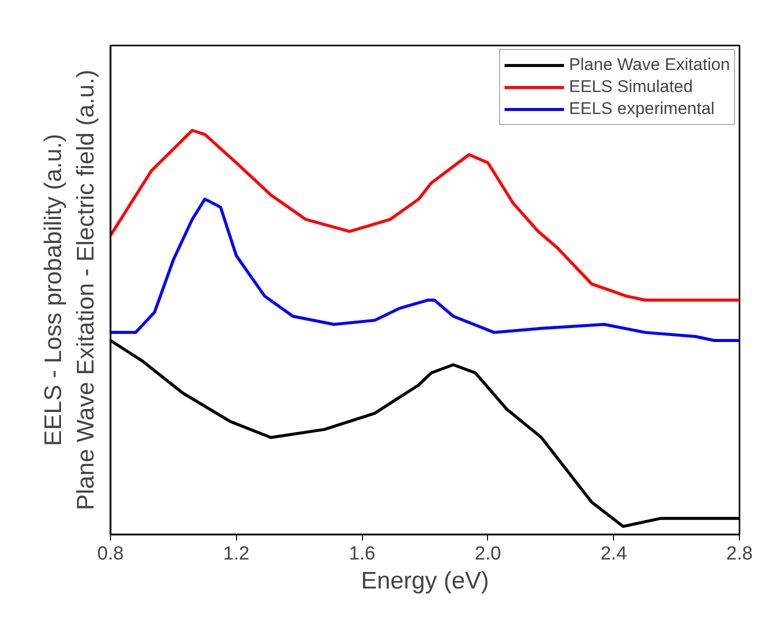 The height and width of the screenshot is (634, 759). What do you see at coordinates (70, 290) in the screenshot?
I see `y-axis-title: EELS - Loss probability (a.u.) Plane Wave Exitation - Electric field (a.u.)` at bounding box center [70, 290].